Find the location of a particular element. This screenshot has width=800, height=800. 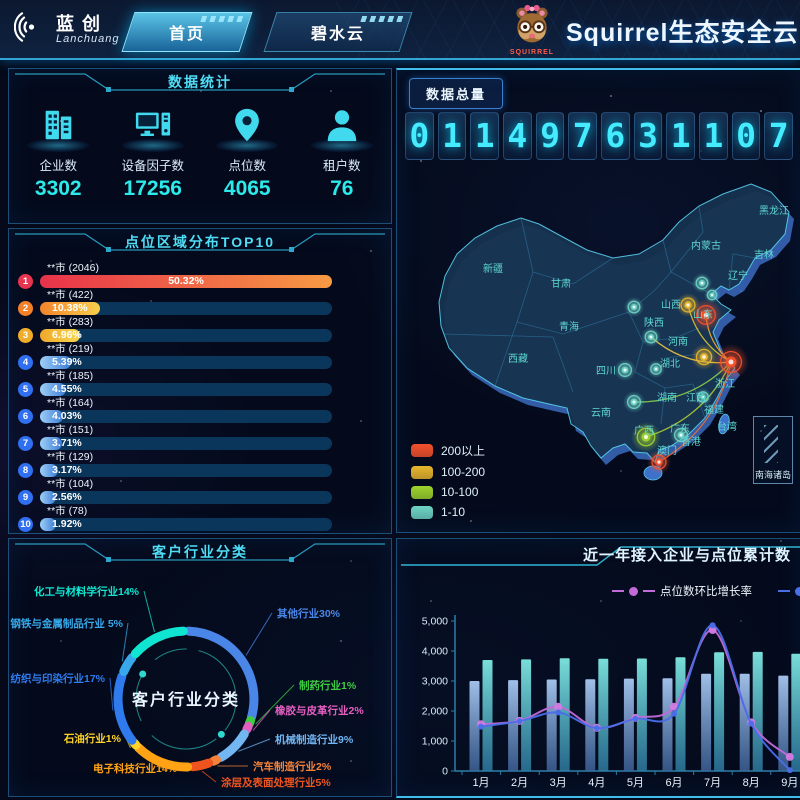

inset-label: 南海诸岛 is located at coordinates (772, 475).